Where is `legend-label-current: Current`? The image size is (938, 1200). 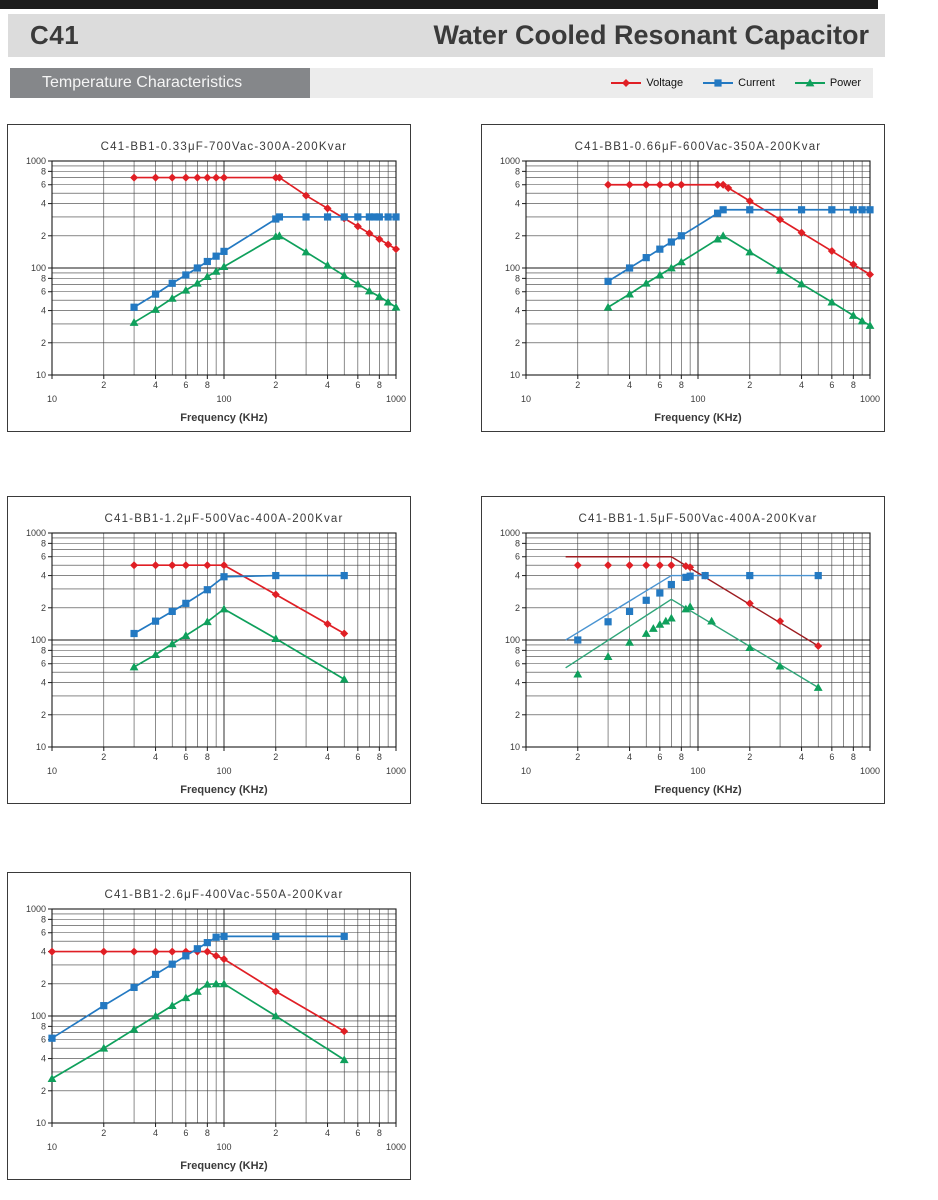 legend-label-current: Current is located at coordinates (756, 83).